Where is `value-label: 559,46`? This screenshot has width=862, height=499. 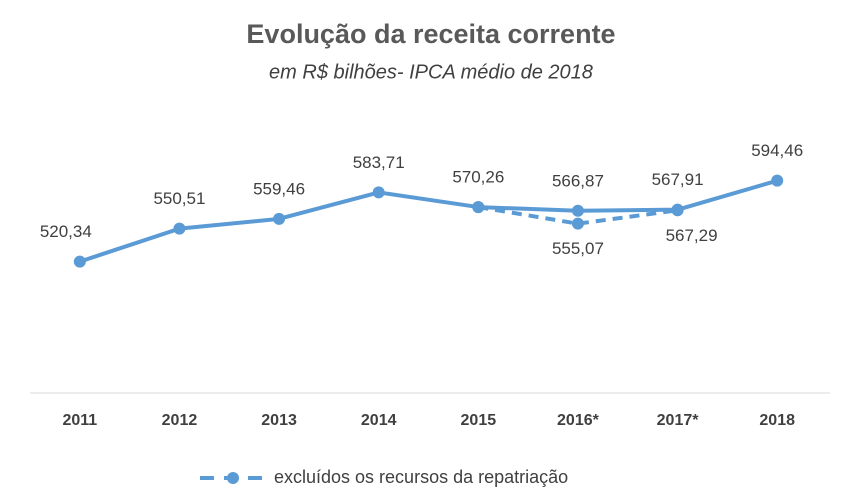 value-label: 559,46 is located at coordinates (279, 188).